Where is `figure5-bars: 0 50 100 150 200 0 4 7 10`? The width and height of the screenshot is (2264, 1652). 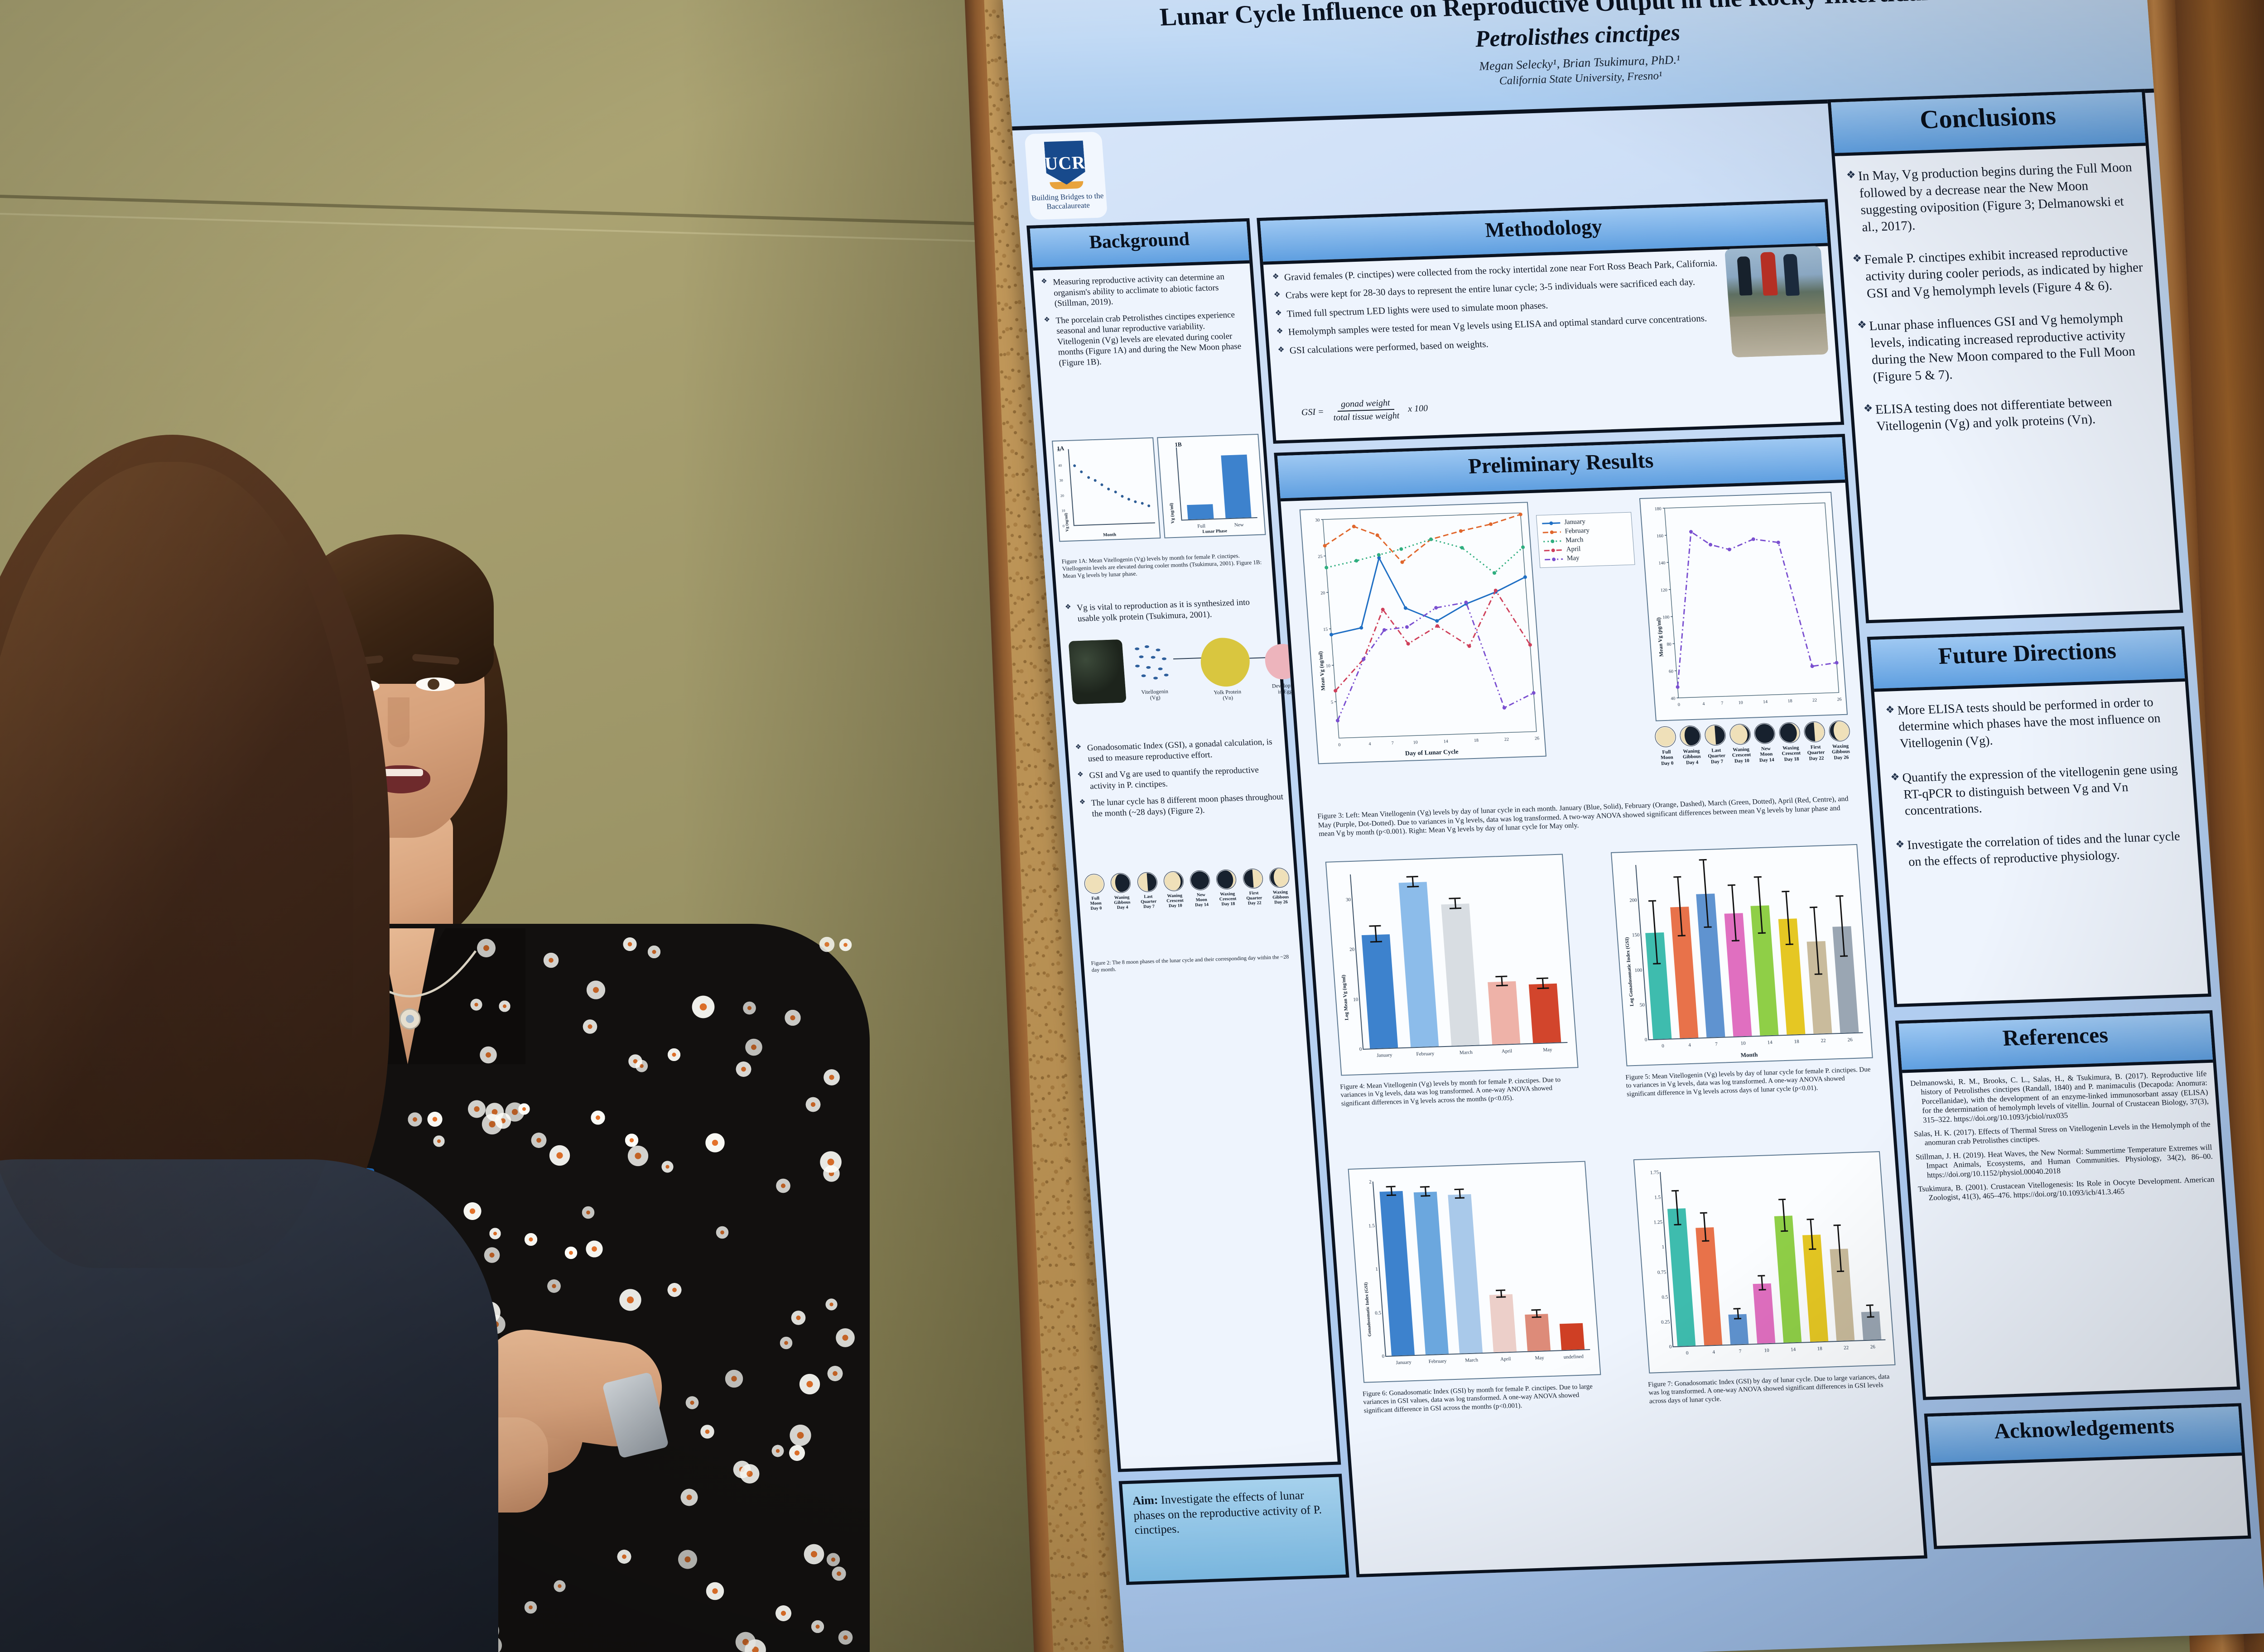 figure5-bars: 0 50 100 150 200 0 4 7 10 is located at coordinates (1746, 953).